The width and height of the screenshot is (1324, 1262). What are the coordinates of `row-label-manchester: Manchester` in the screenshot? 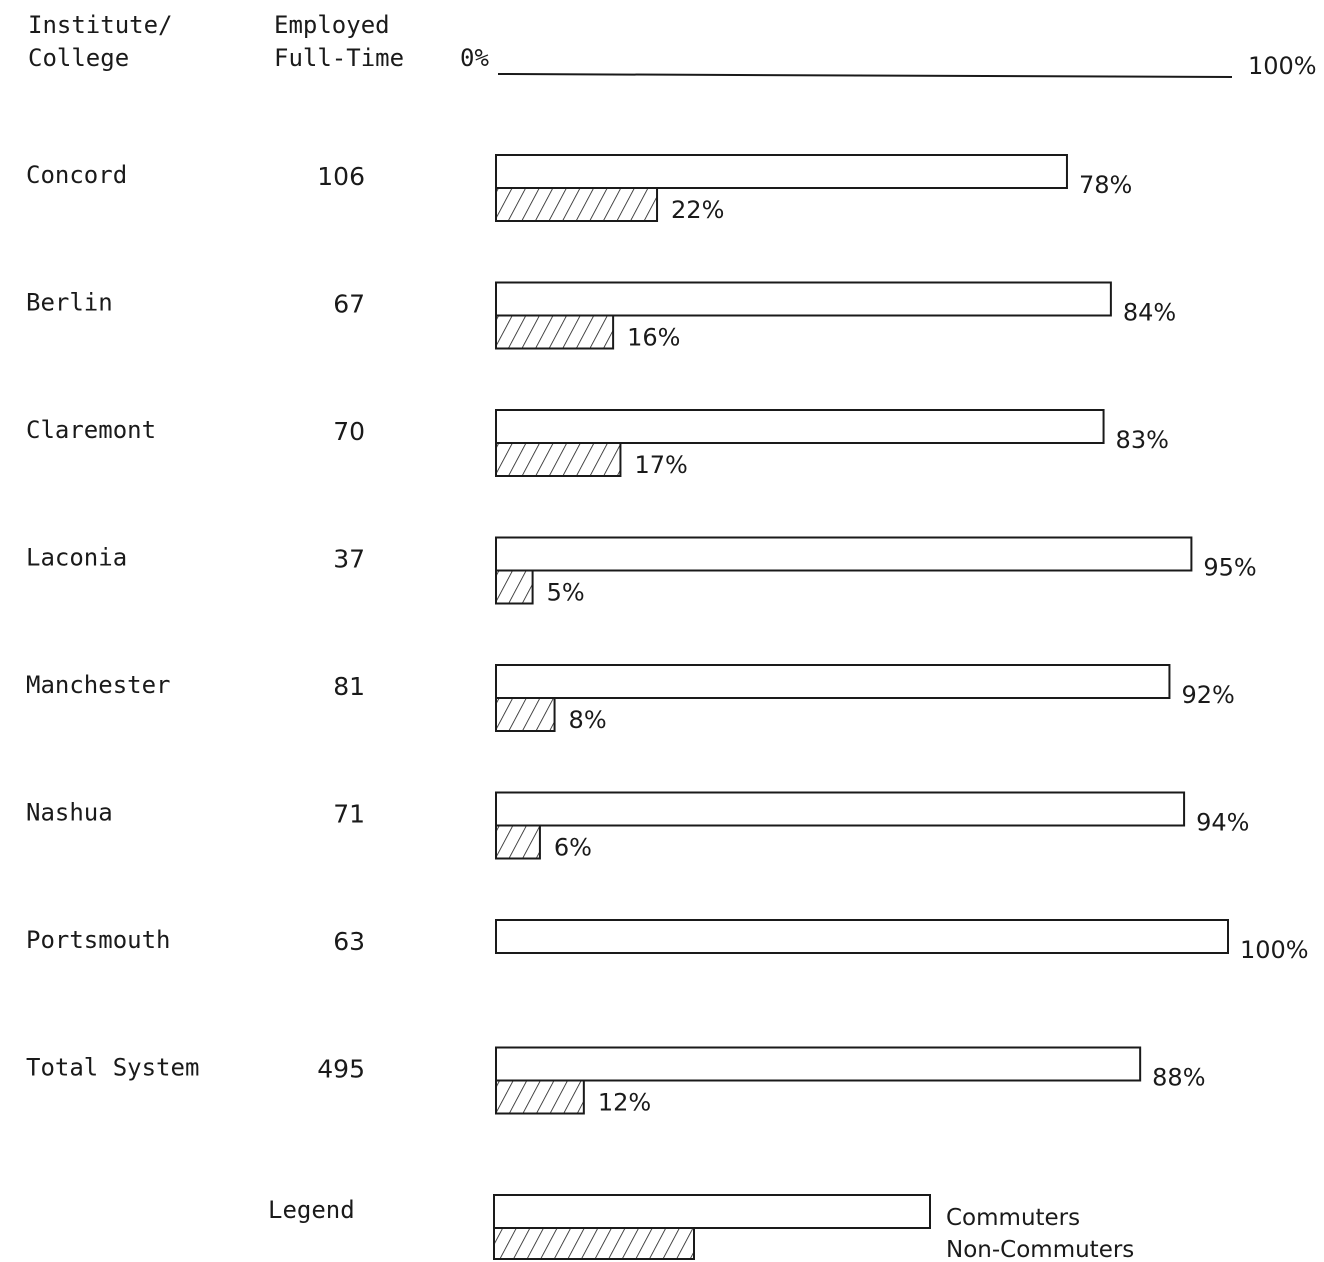 It's located at (98, 685).